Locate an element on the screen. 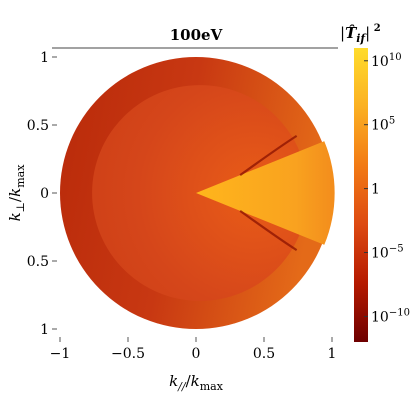 The height and width of the screenshot is (411, 411). y-axis-label: k⊥/kmax is located at coordinates (16, 193).